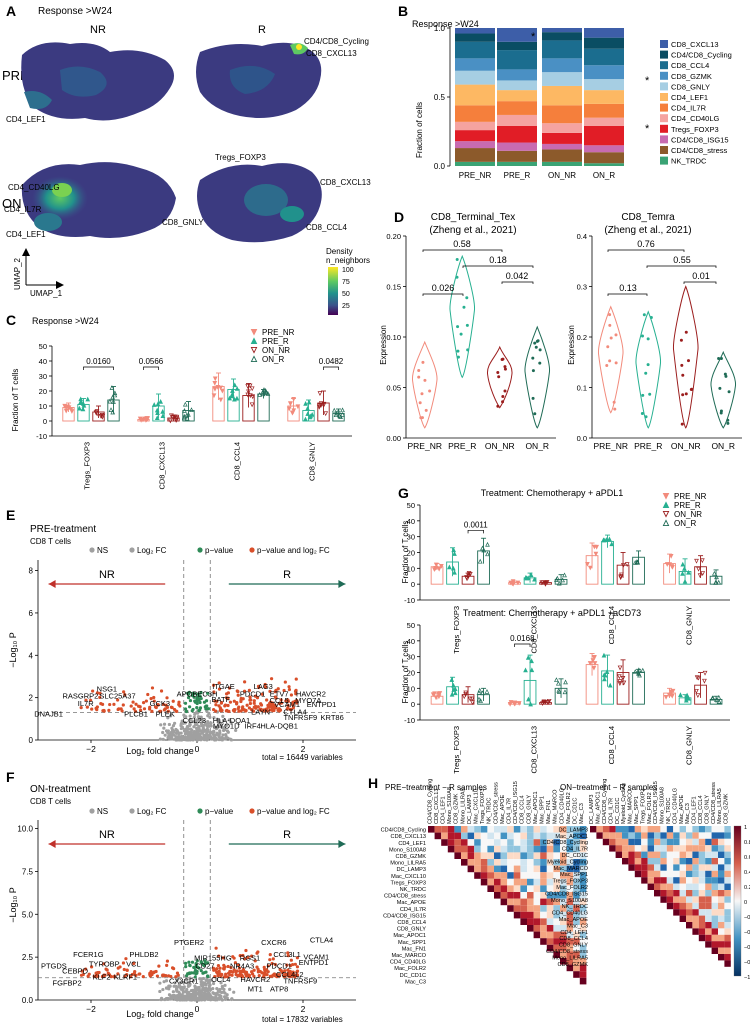 The height and width of the screenshot is (1035, 750). What do you see at coordinates (326, 227) in the screenshot?
I see `label-on-r-3: CD8_CCL4` at bounding box center [326, 227].